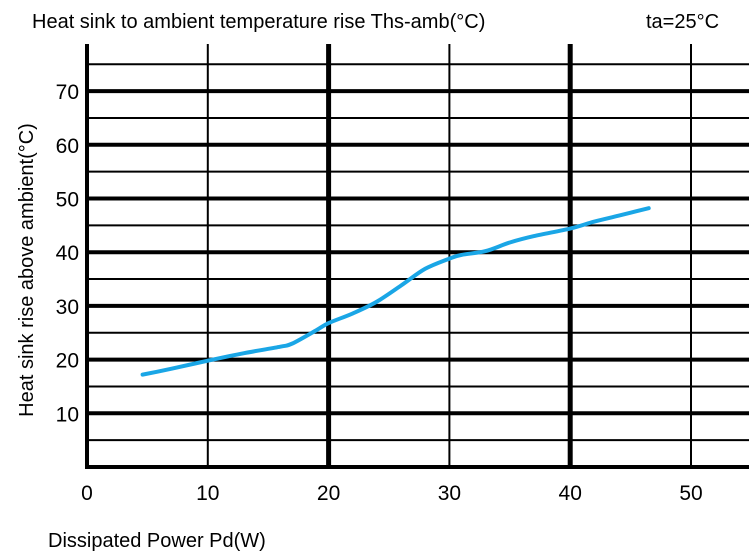 The height and width of the screenshot is (554, 749). I want to click on x-tick-labels: 0 10 20 30 40 50, so click(392, 493).